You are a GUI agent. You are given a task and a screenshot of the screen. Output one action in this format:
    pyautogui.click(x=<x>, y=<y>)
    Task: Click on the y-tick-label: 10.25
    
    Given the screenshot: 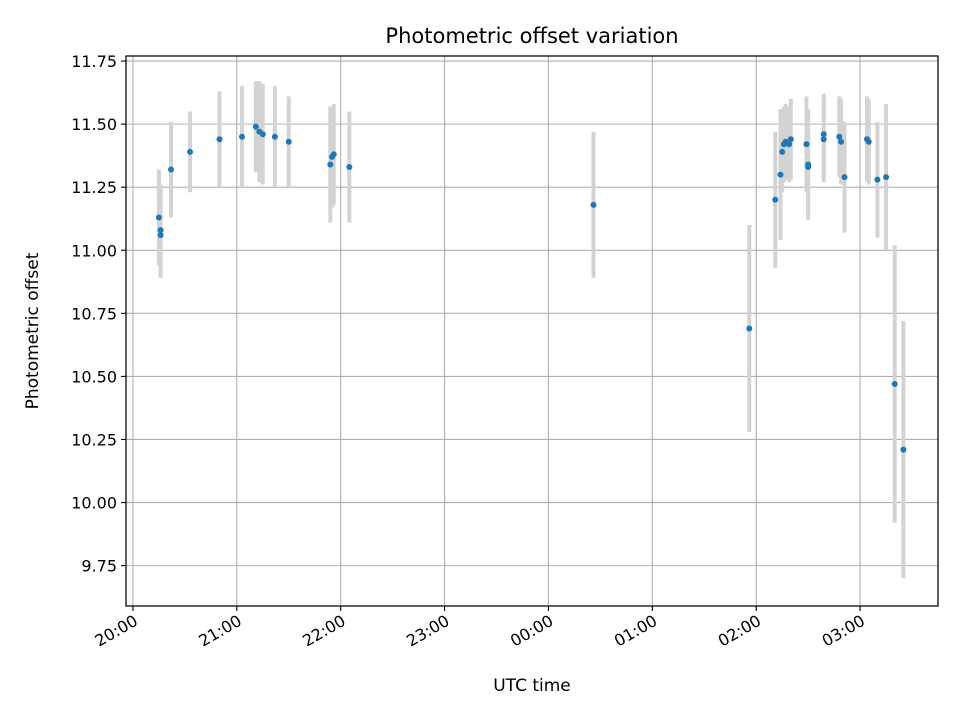 What is the action you would take?
    pyautogui.click(x=94, y=439)
    